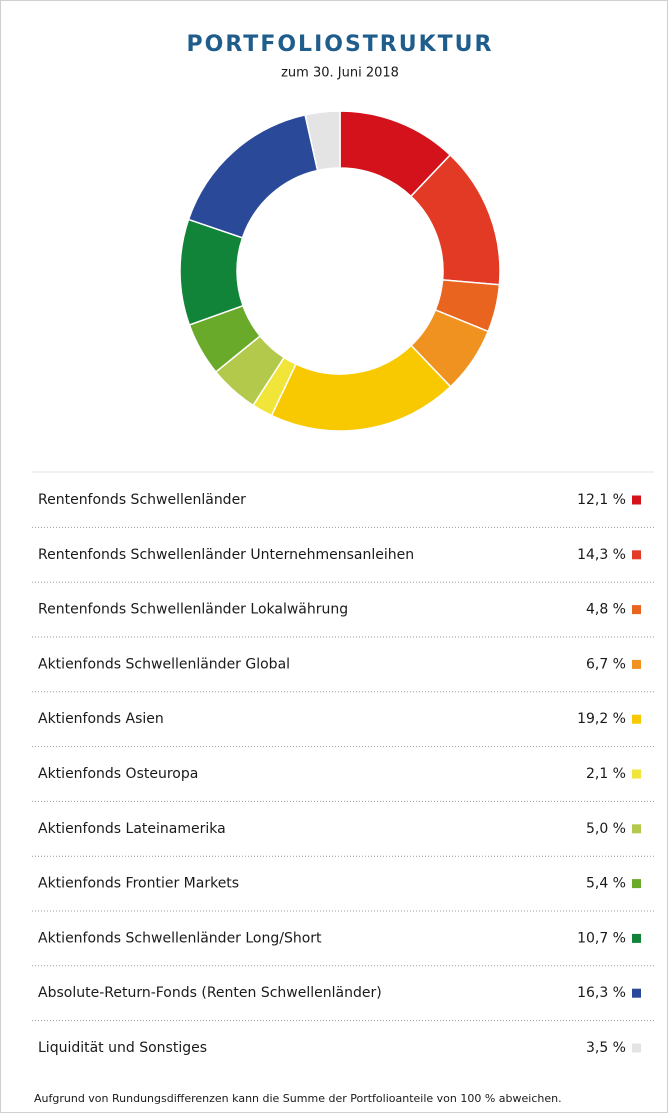 This screenshot has height=1113, width=668. I want to click on value-label: 19,2 %, so click(601, 719).